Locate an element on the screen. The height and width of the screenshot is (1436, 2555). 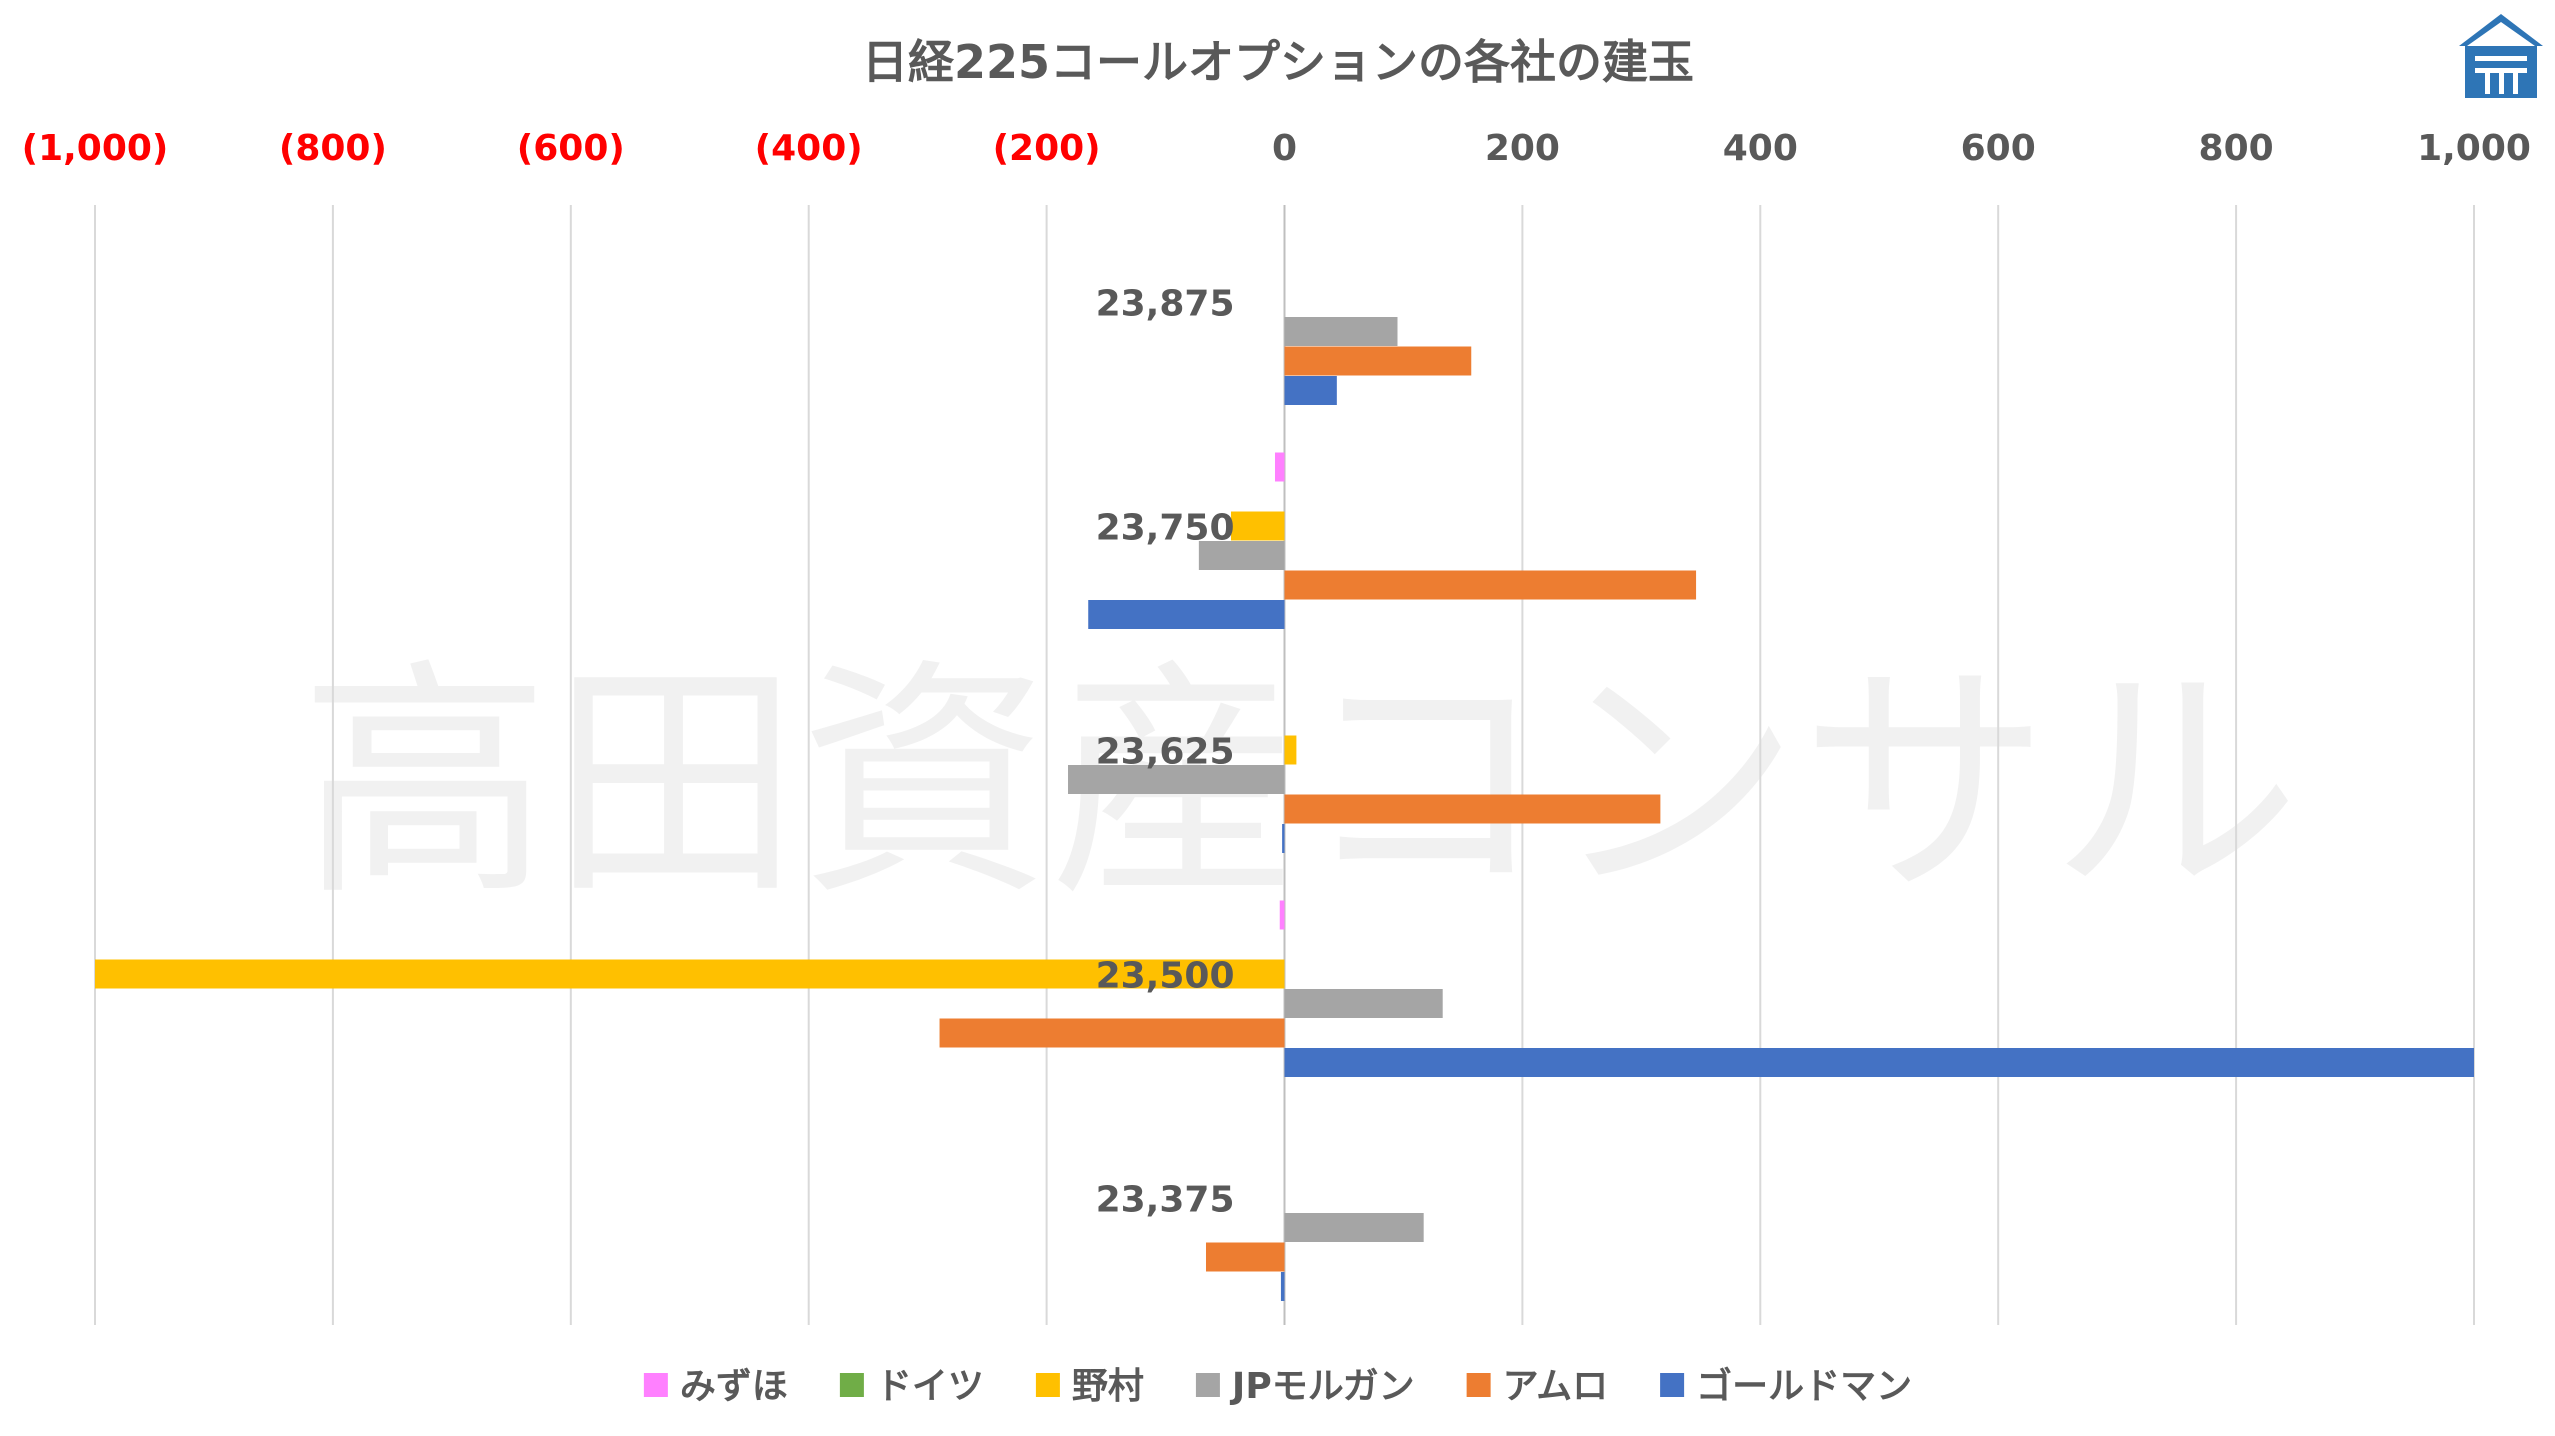
category-label: 23,625 is located at coordinates (1165, 751).